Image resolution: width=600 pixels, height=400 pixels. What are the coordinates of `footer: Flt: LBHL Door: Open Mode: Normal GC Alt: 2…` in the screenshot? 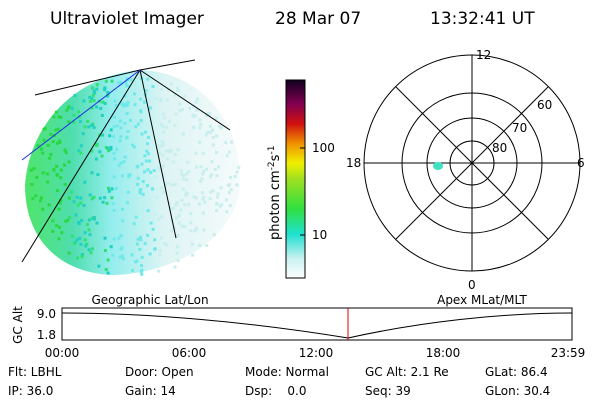 It's located at (279, 381).